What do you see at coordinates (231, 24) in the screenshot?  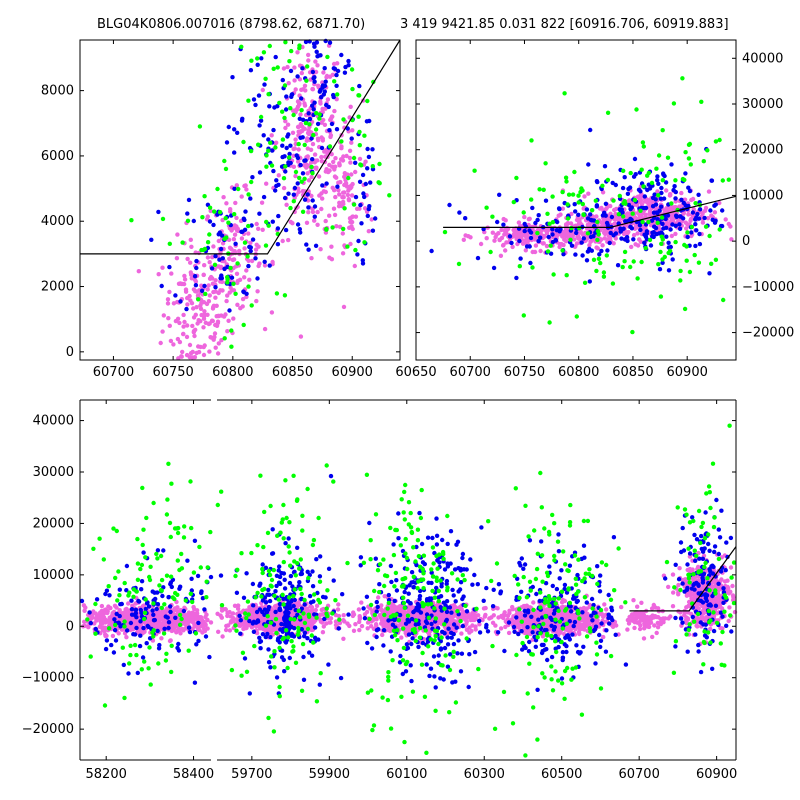 I see `top-left-chart-title: BLG04K0806.007016 (8798.62, 6871.70)` at bounding box center [231, 24].